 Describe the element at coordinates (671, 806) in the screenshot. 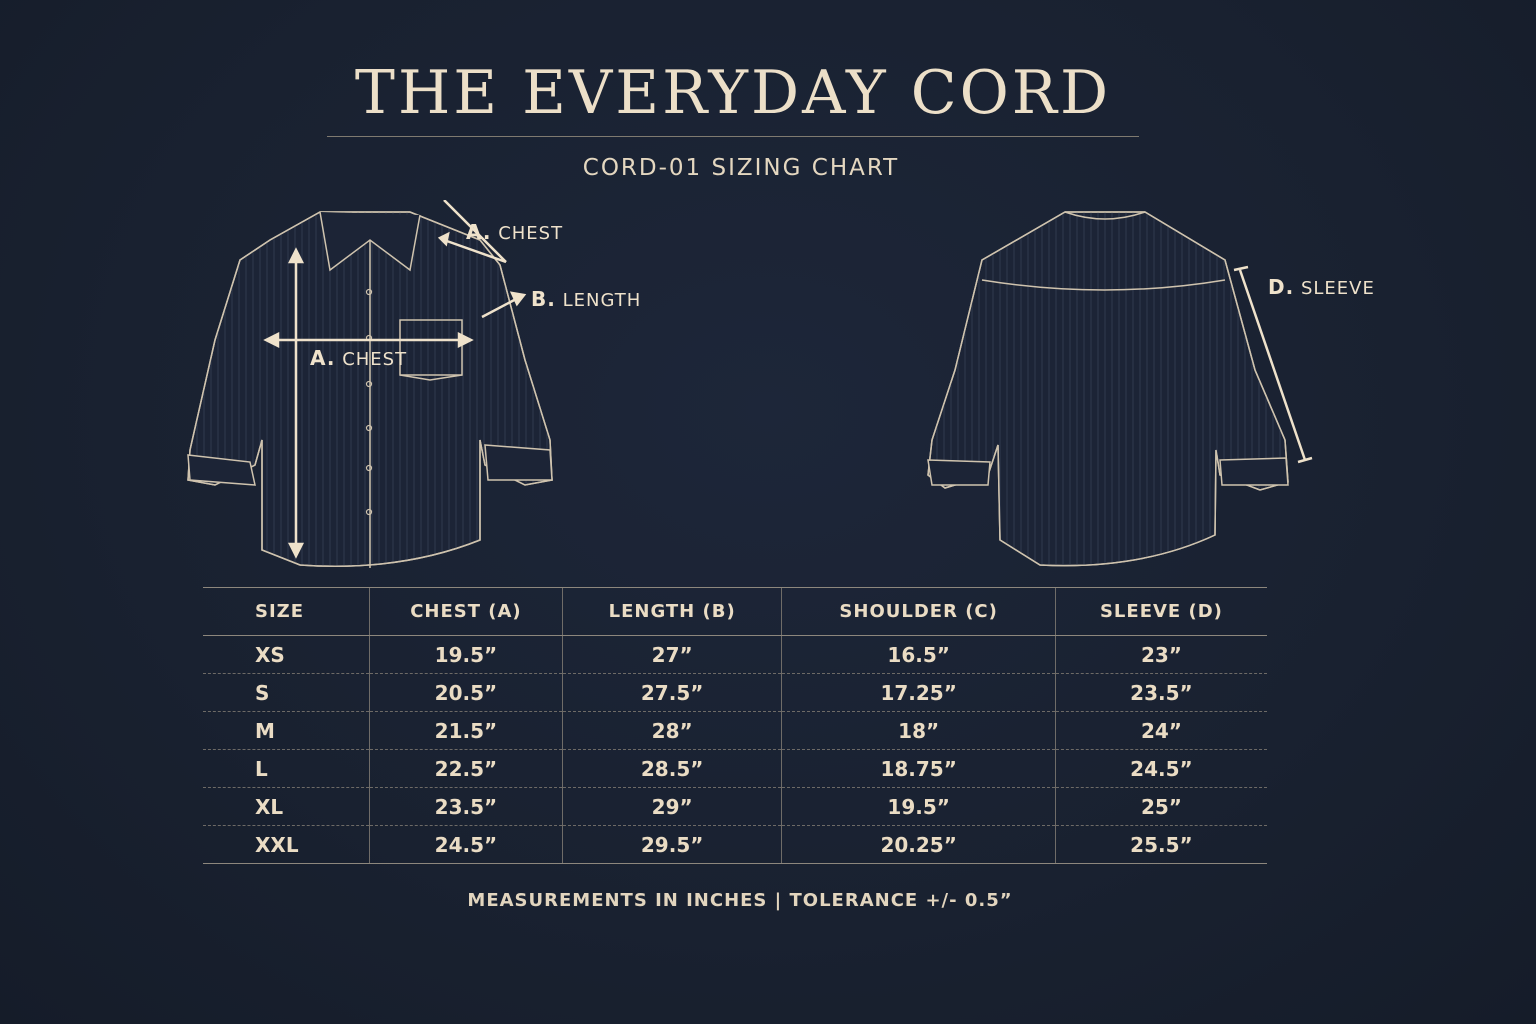

I see `cell-length: 29”` at that location.